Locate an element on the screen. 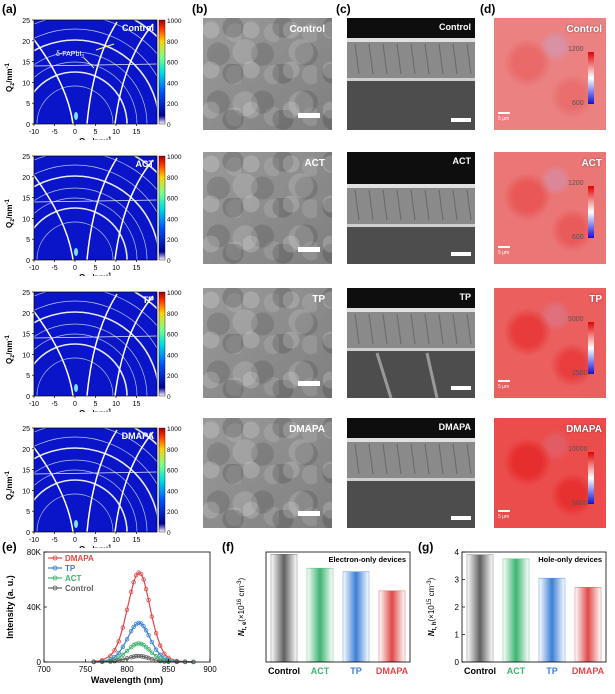  bar-control is located at coordinates (284, 608).